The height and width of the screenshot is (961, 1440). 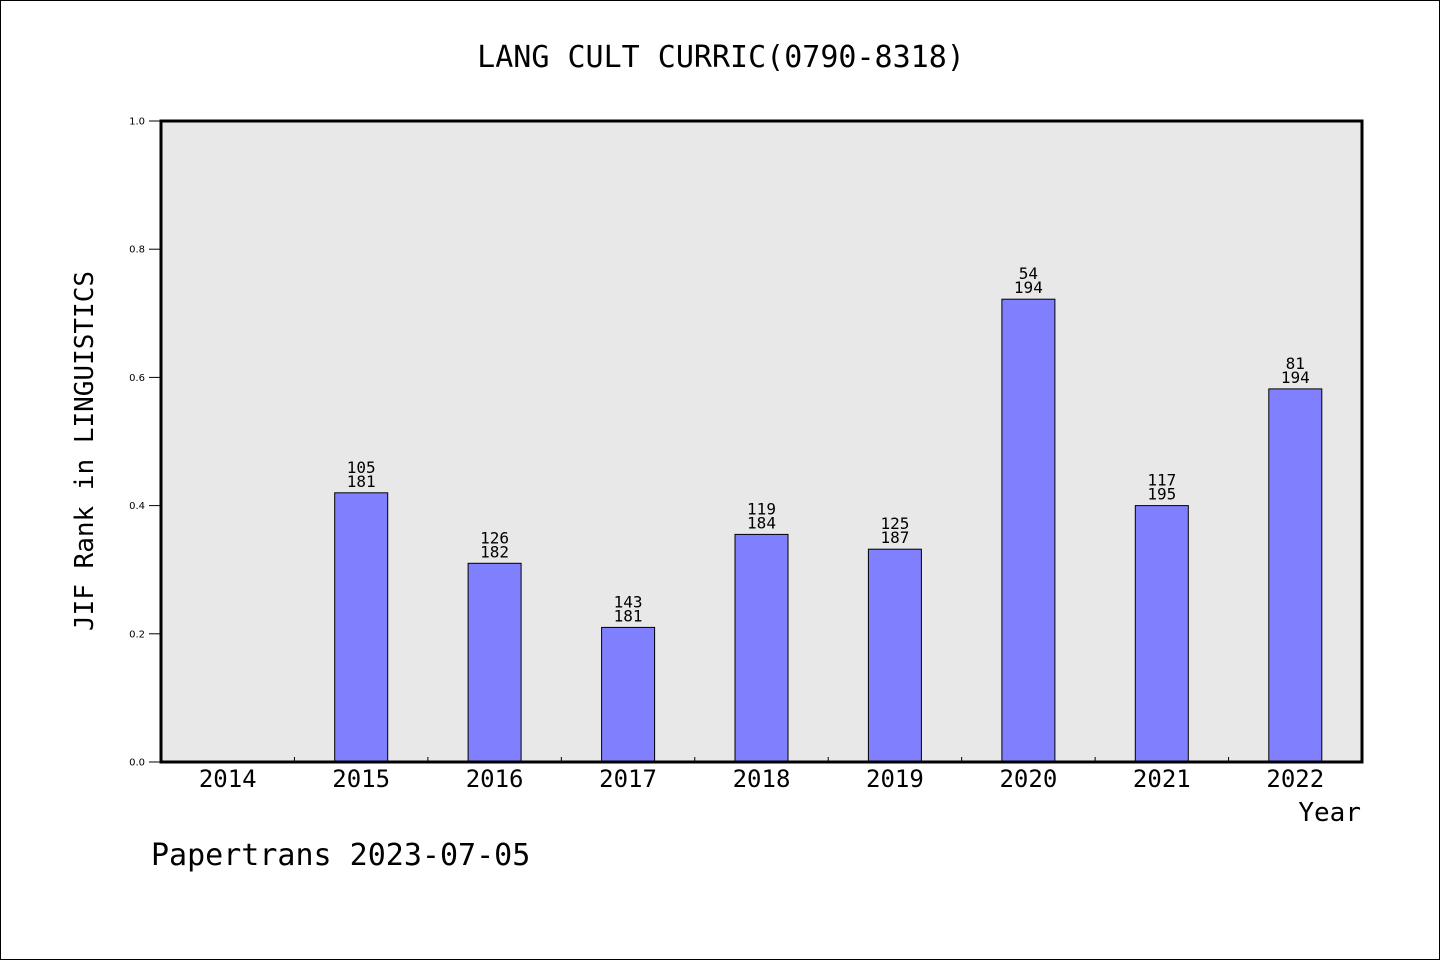 What do you see at coordinates (628, 779) in the screenshot?
I see `x-tick-label-2017: 2017` at bounding box center [628, 779].